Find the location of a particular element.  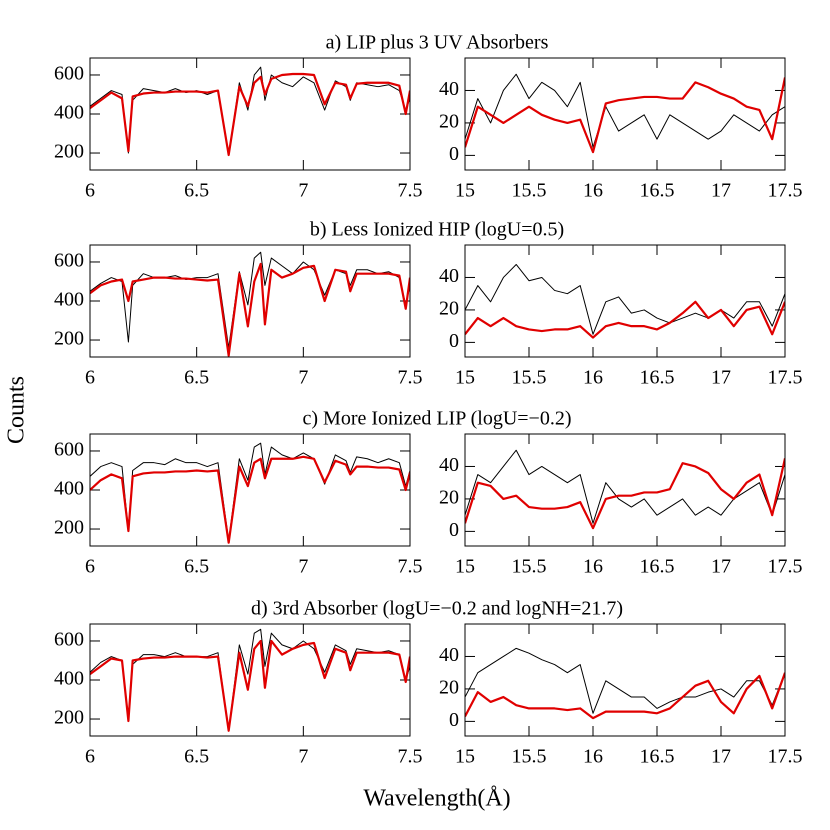

panel-title: c) More Ionized LIP (logU=−0.2) is located at coordinates (437, 419).